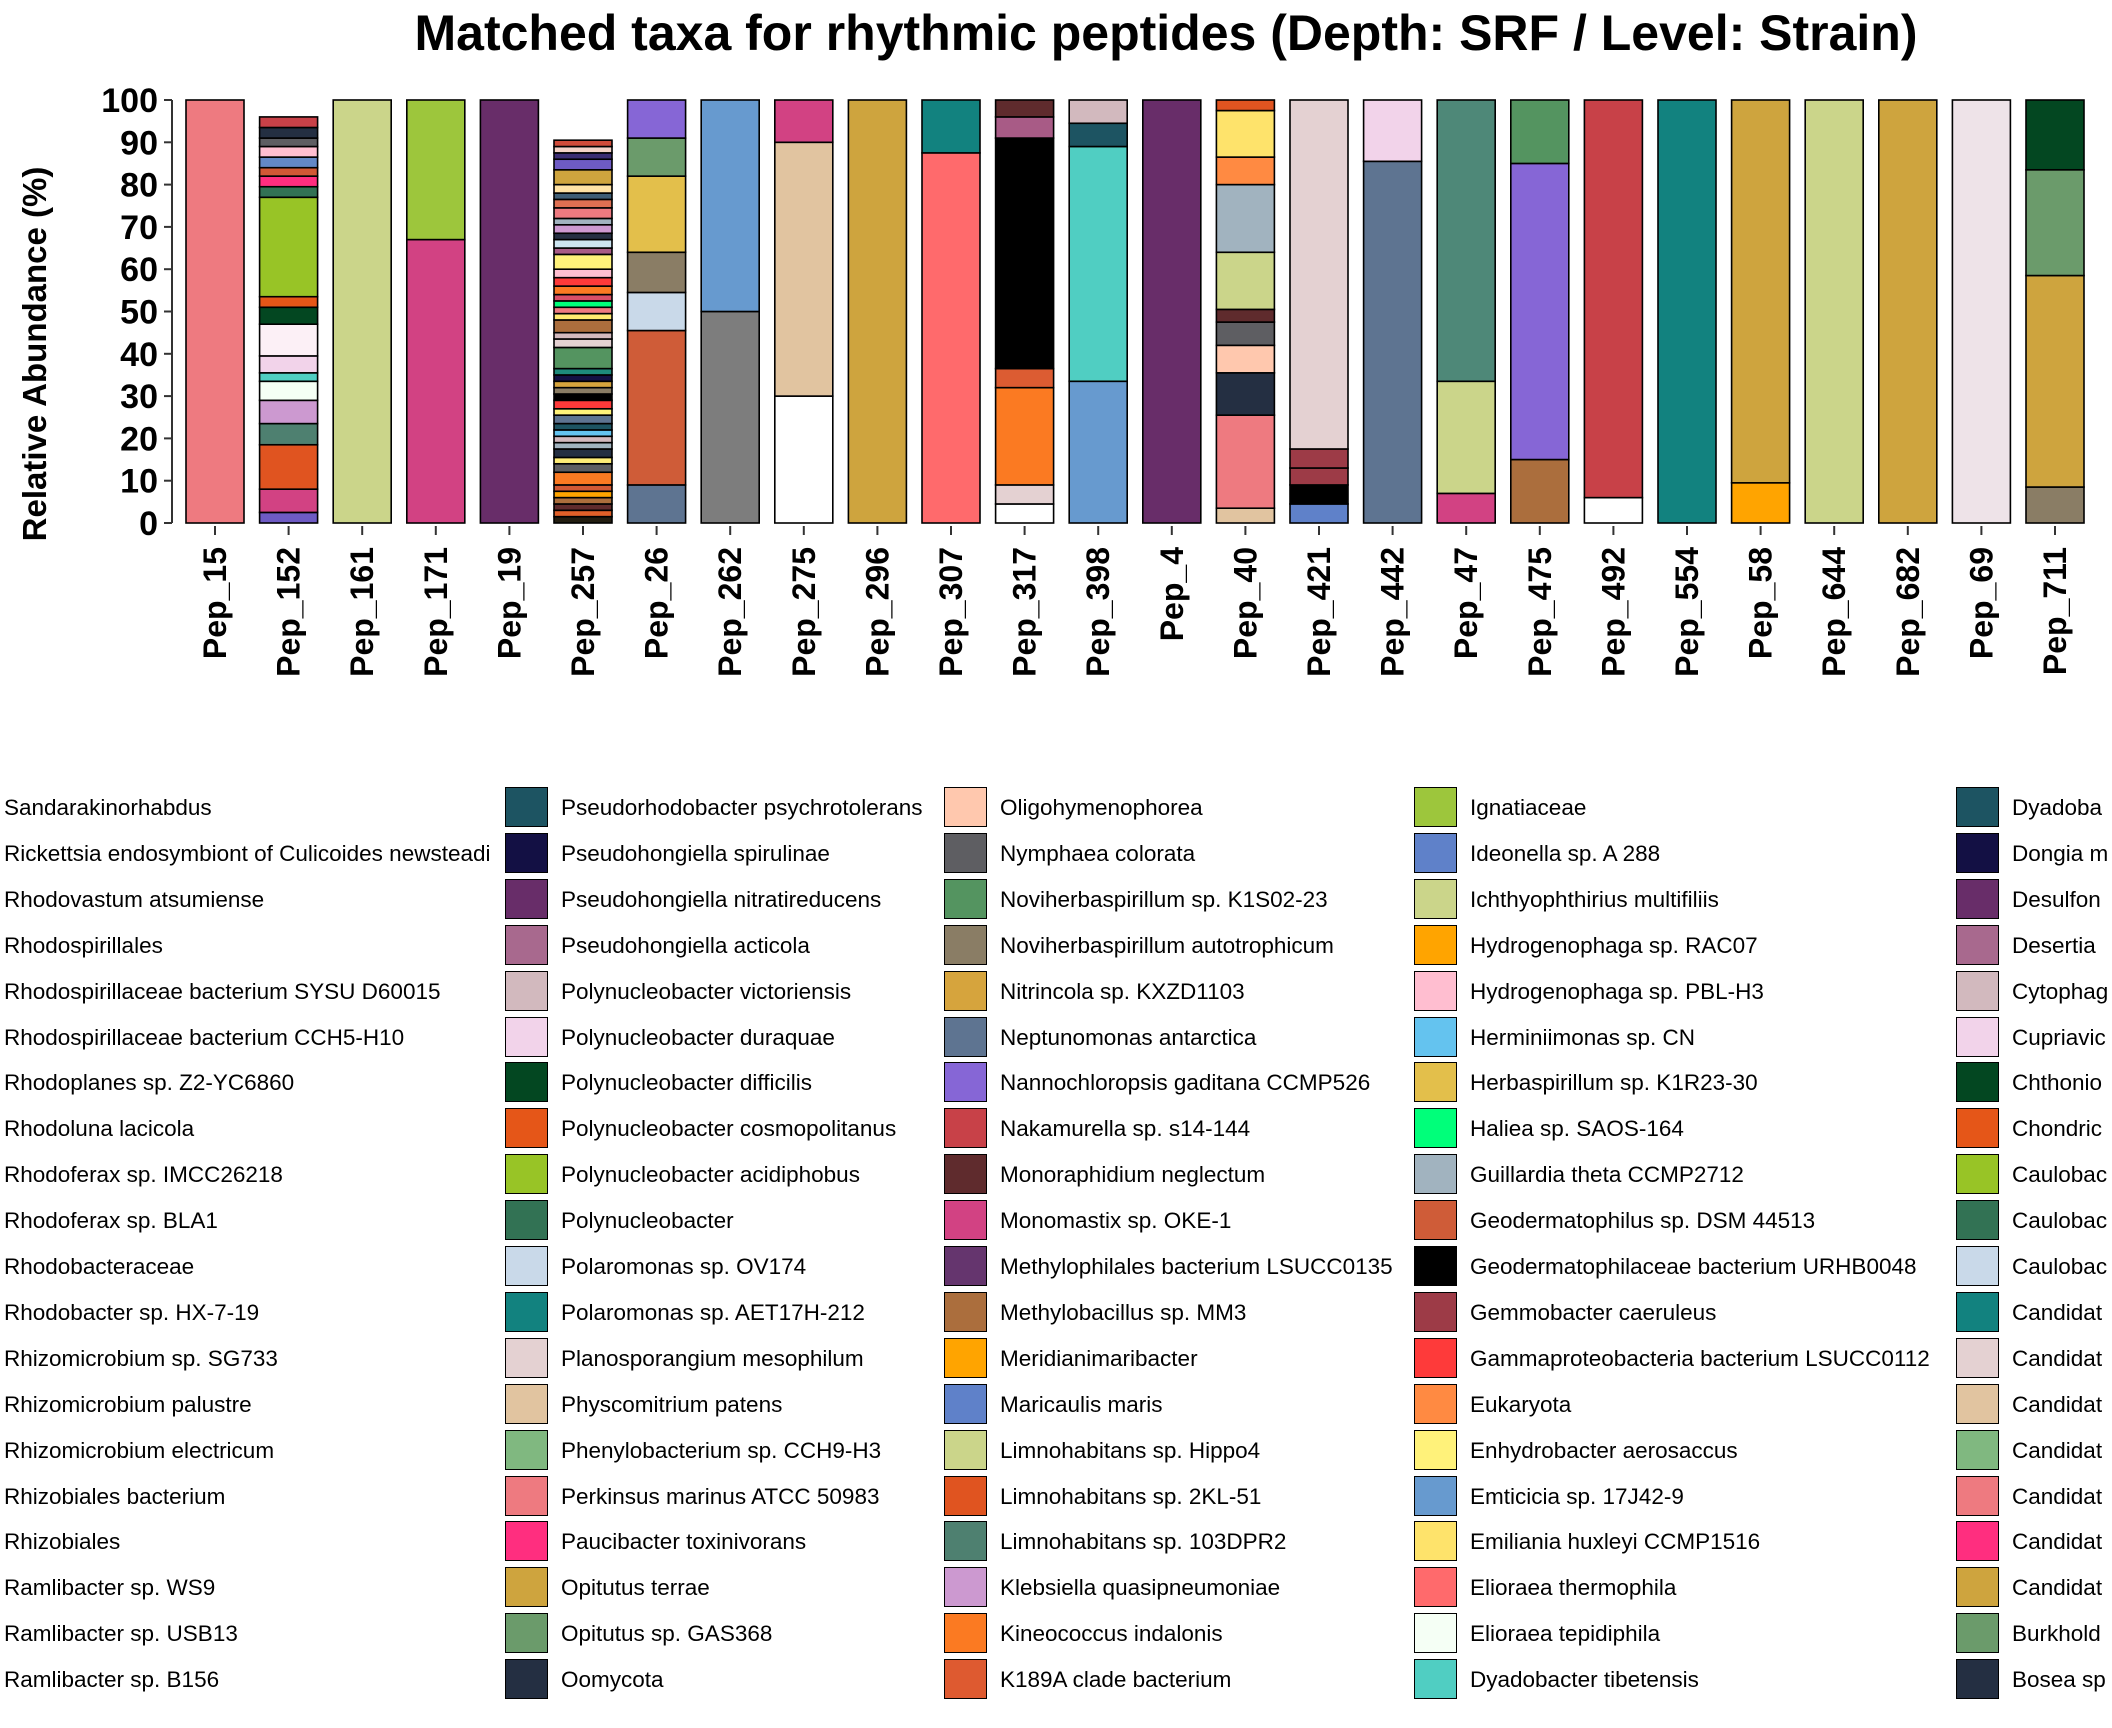 This screenshot has height=1728, width=2112. What do you see at coordinates (754, 1175) in the screenshot?
I see `legend-item: Polynucleobacter acidiphobus` at bounding box center [754, 1175].